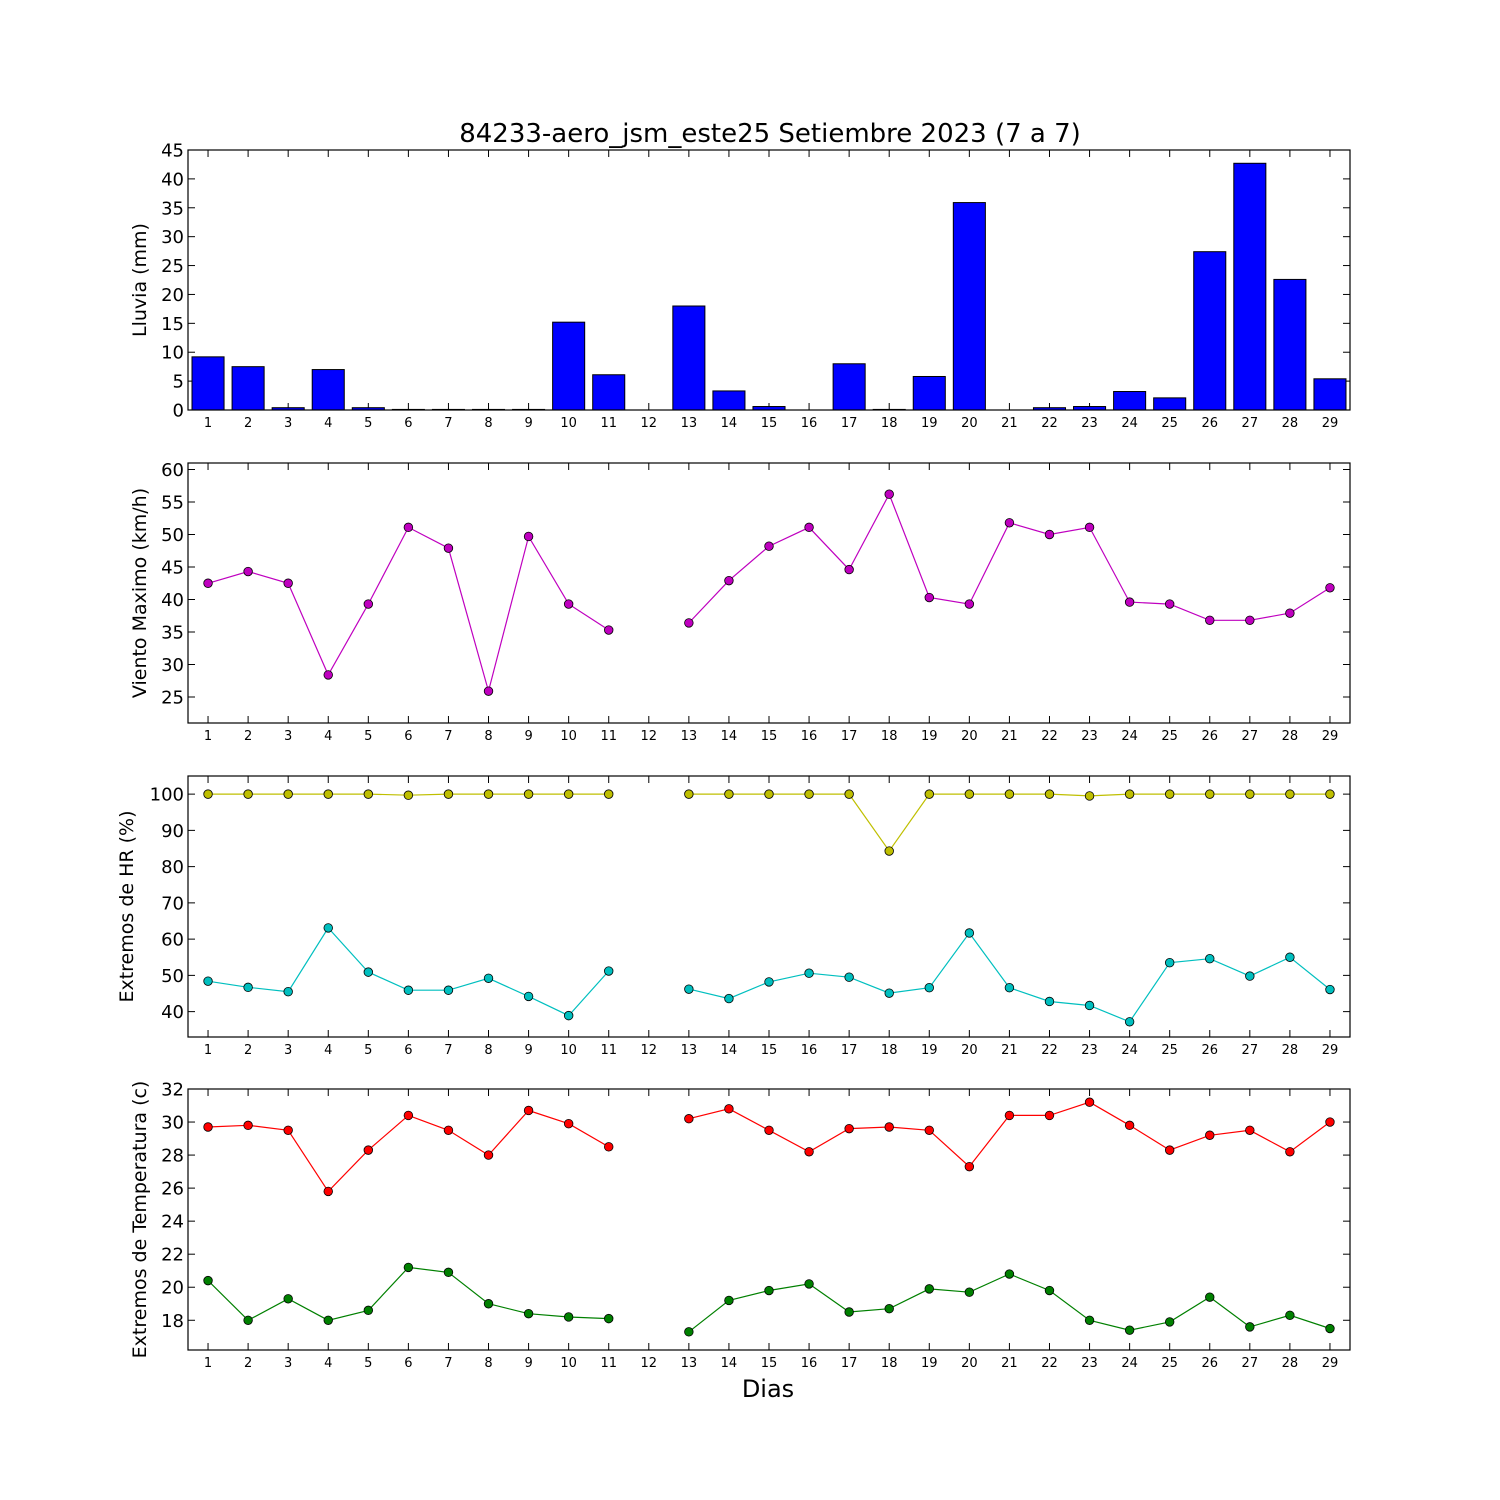 The height and width of the screenshot is (1500, 1500). What do you see at coordinates (248, 1050) in the screenshot?
I see `x-tick-label: 2` at bounding box center [248, 1050].